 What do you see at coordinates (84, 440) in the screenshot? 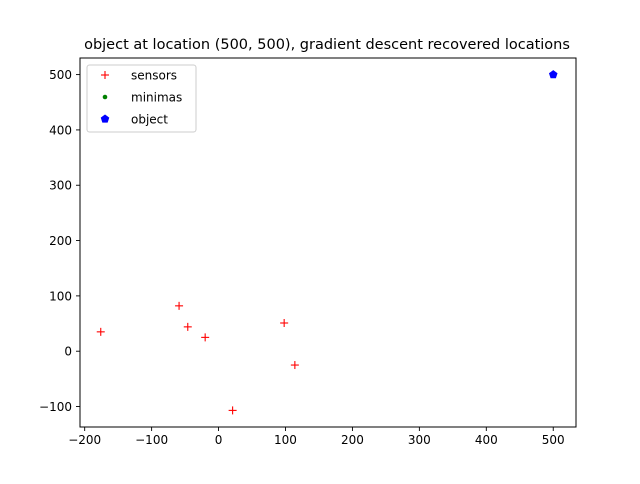
I see `x-tick-label: −200` at bounding box center [84, 440].